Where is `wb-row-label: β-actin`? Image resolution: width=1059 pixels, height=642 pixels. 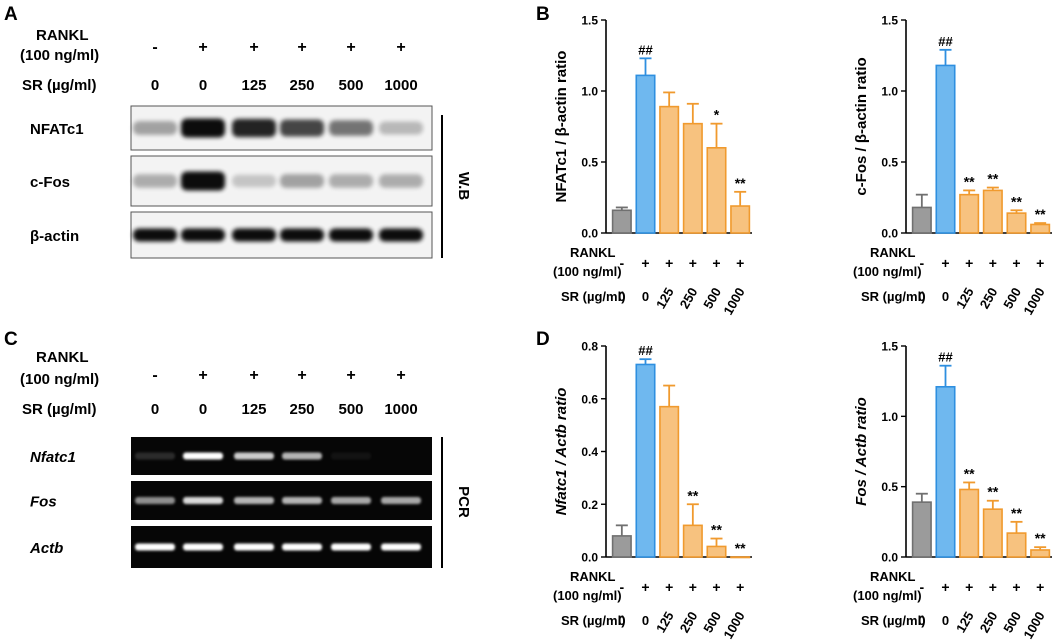
wb-row-label: β-actin is located at coordinates (54, 236).